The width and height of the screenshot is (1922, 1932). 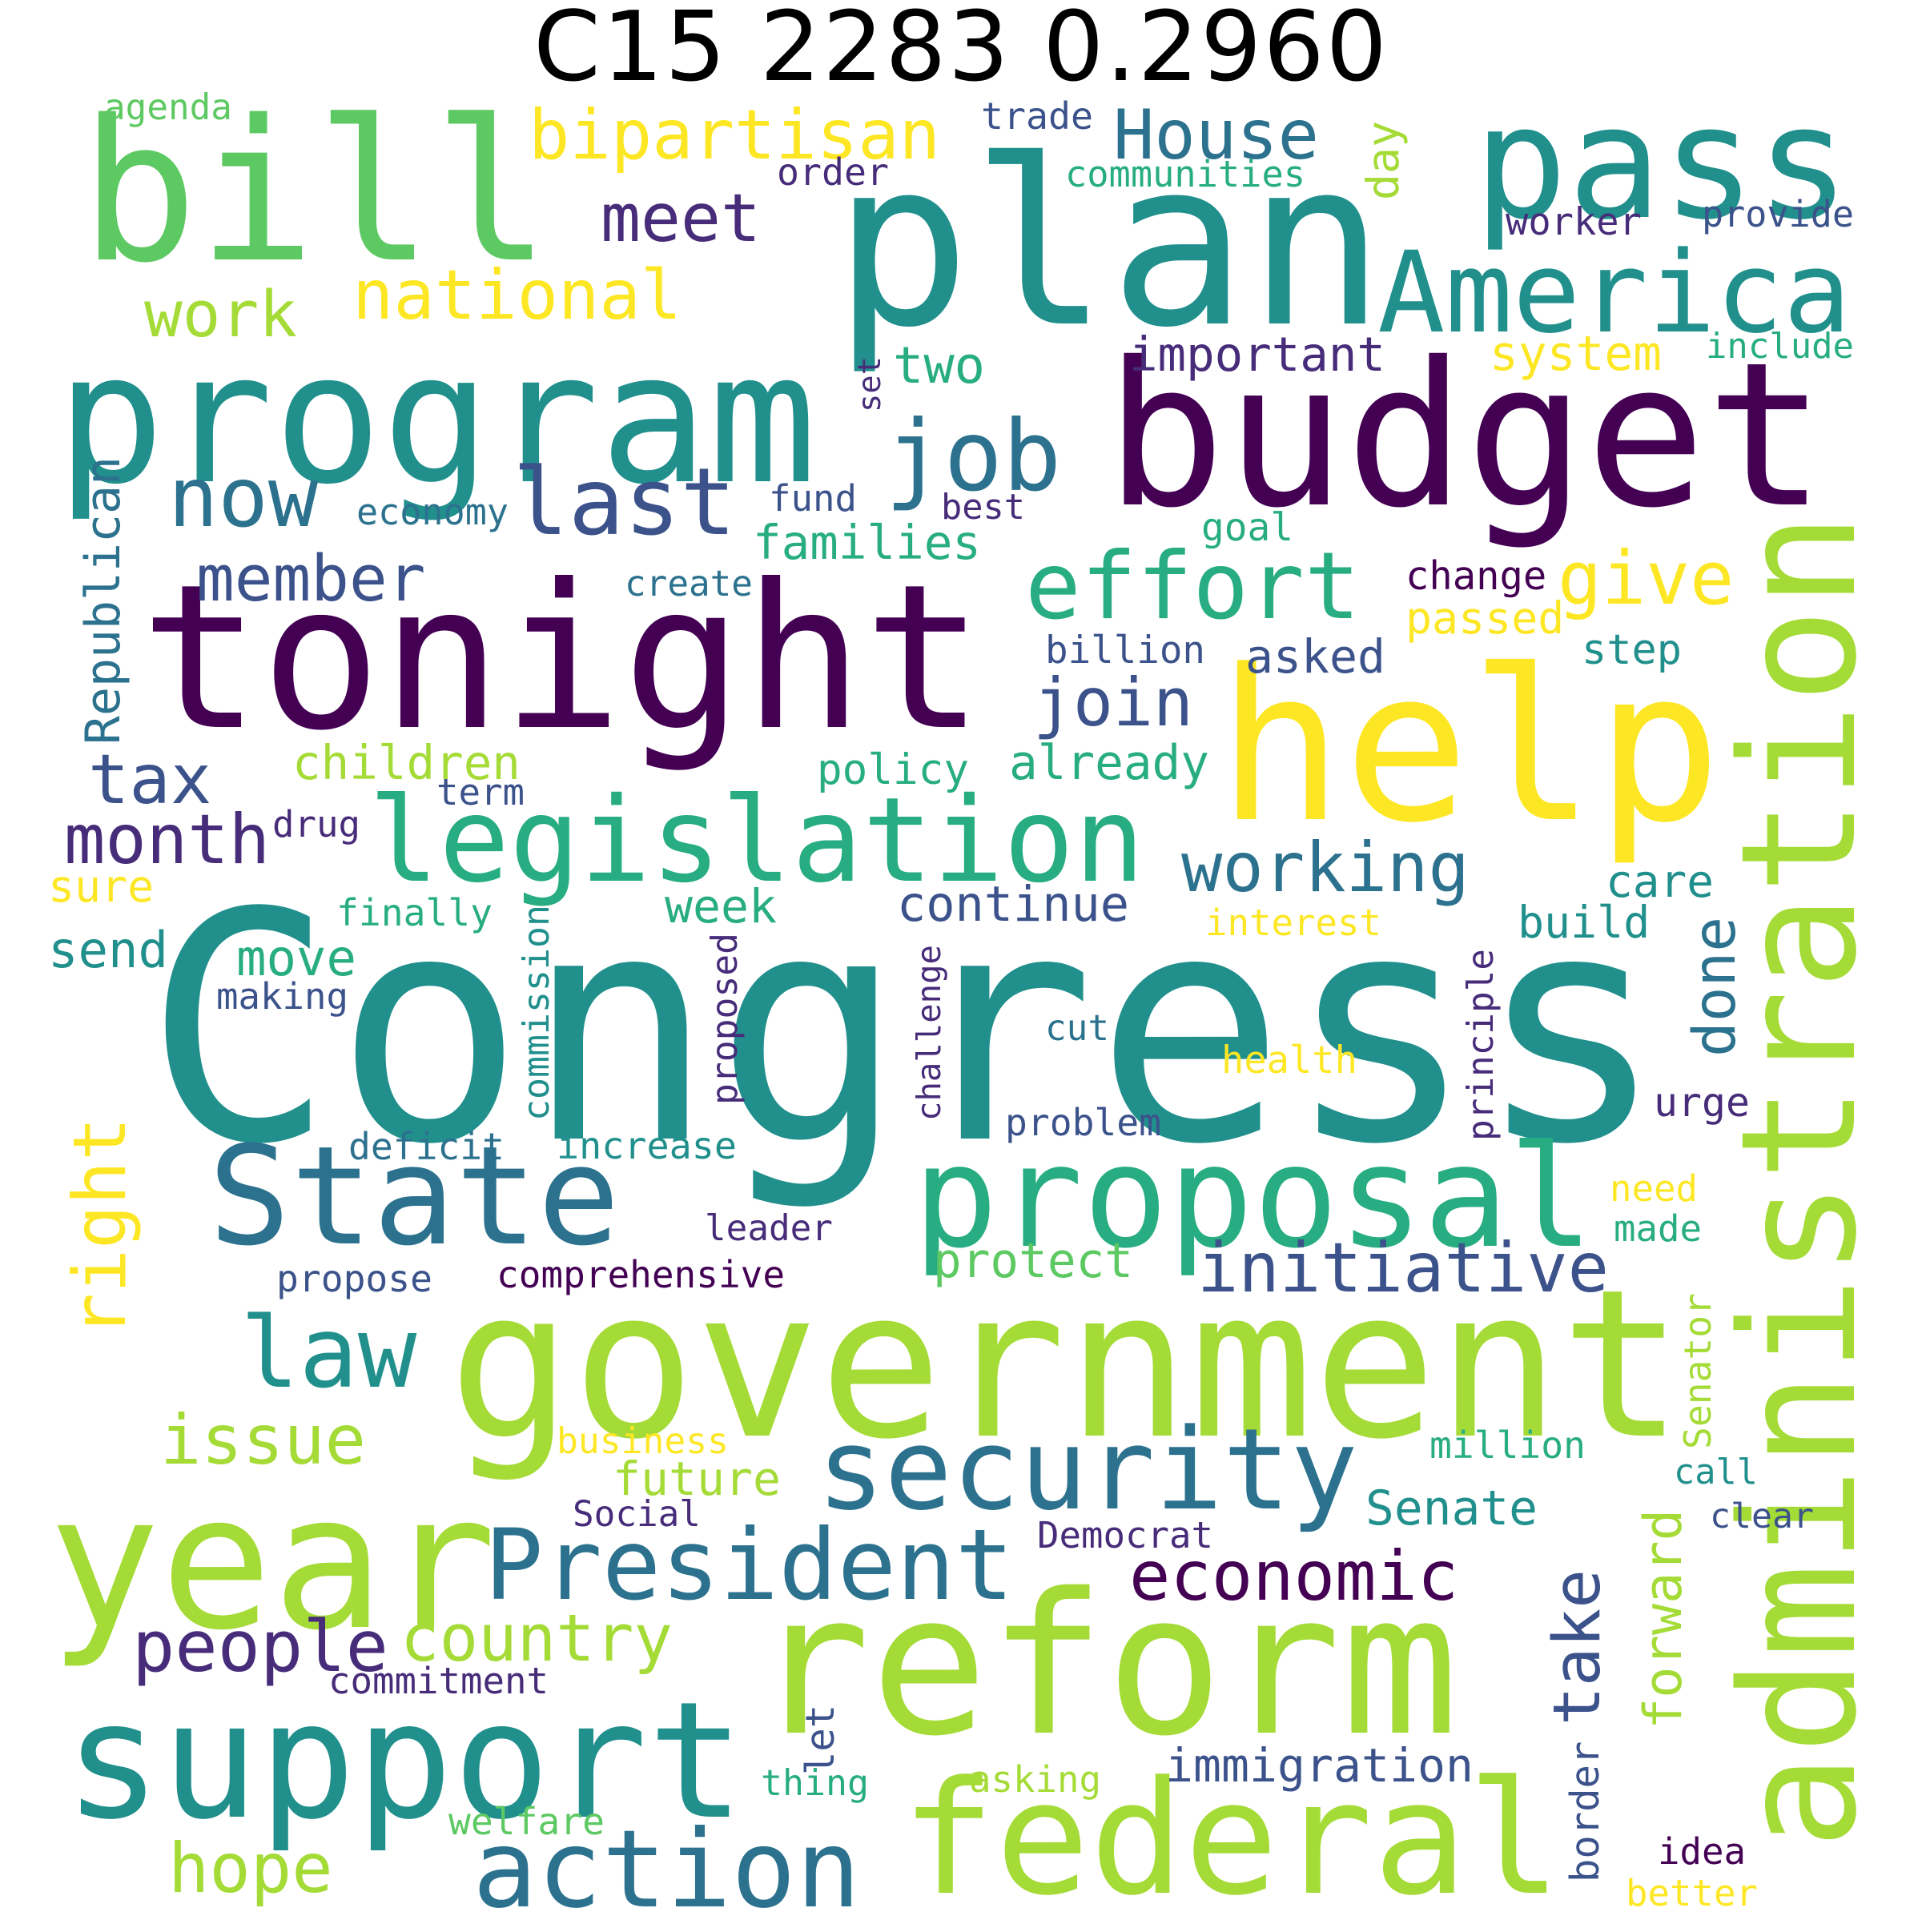 I want to click on word-give: give, so click(x=1646, y=578).